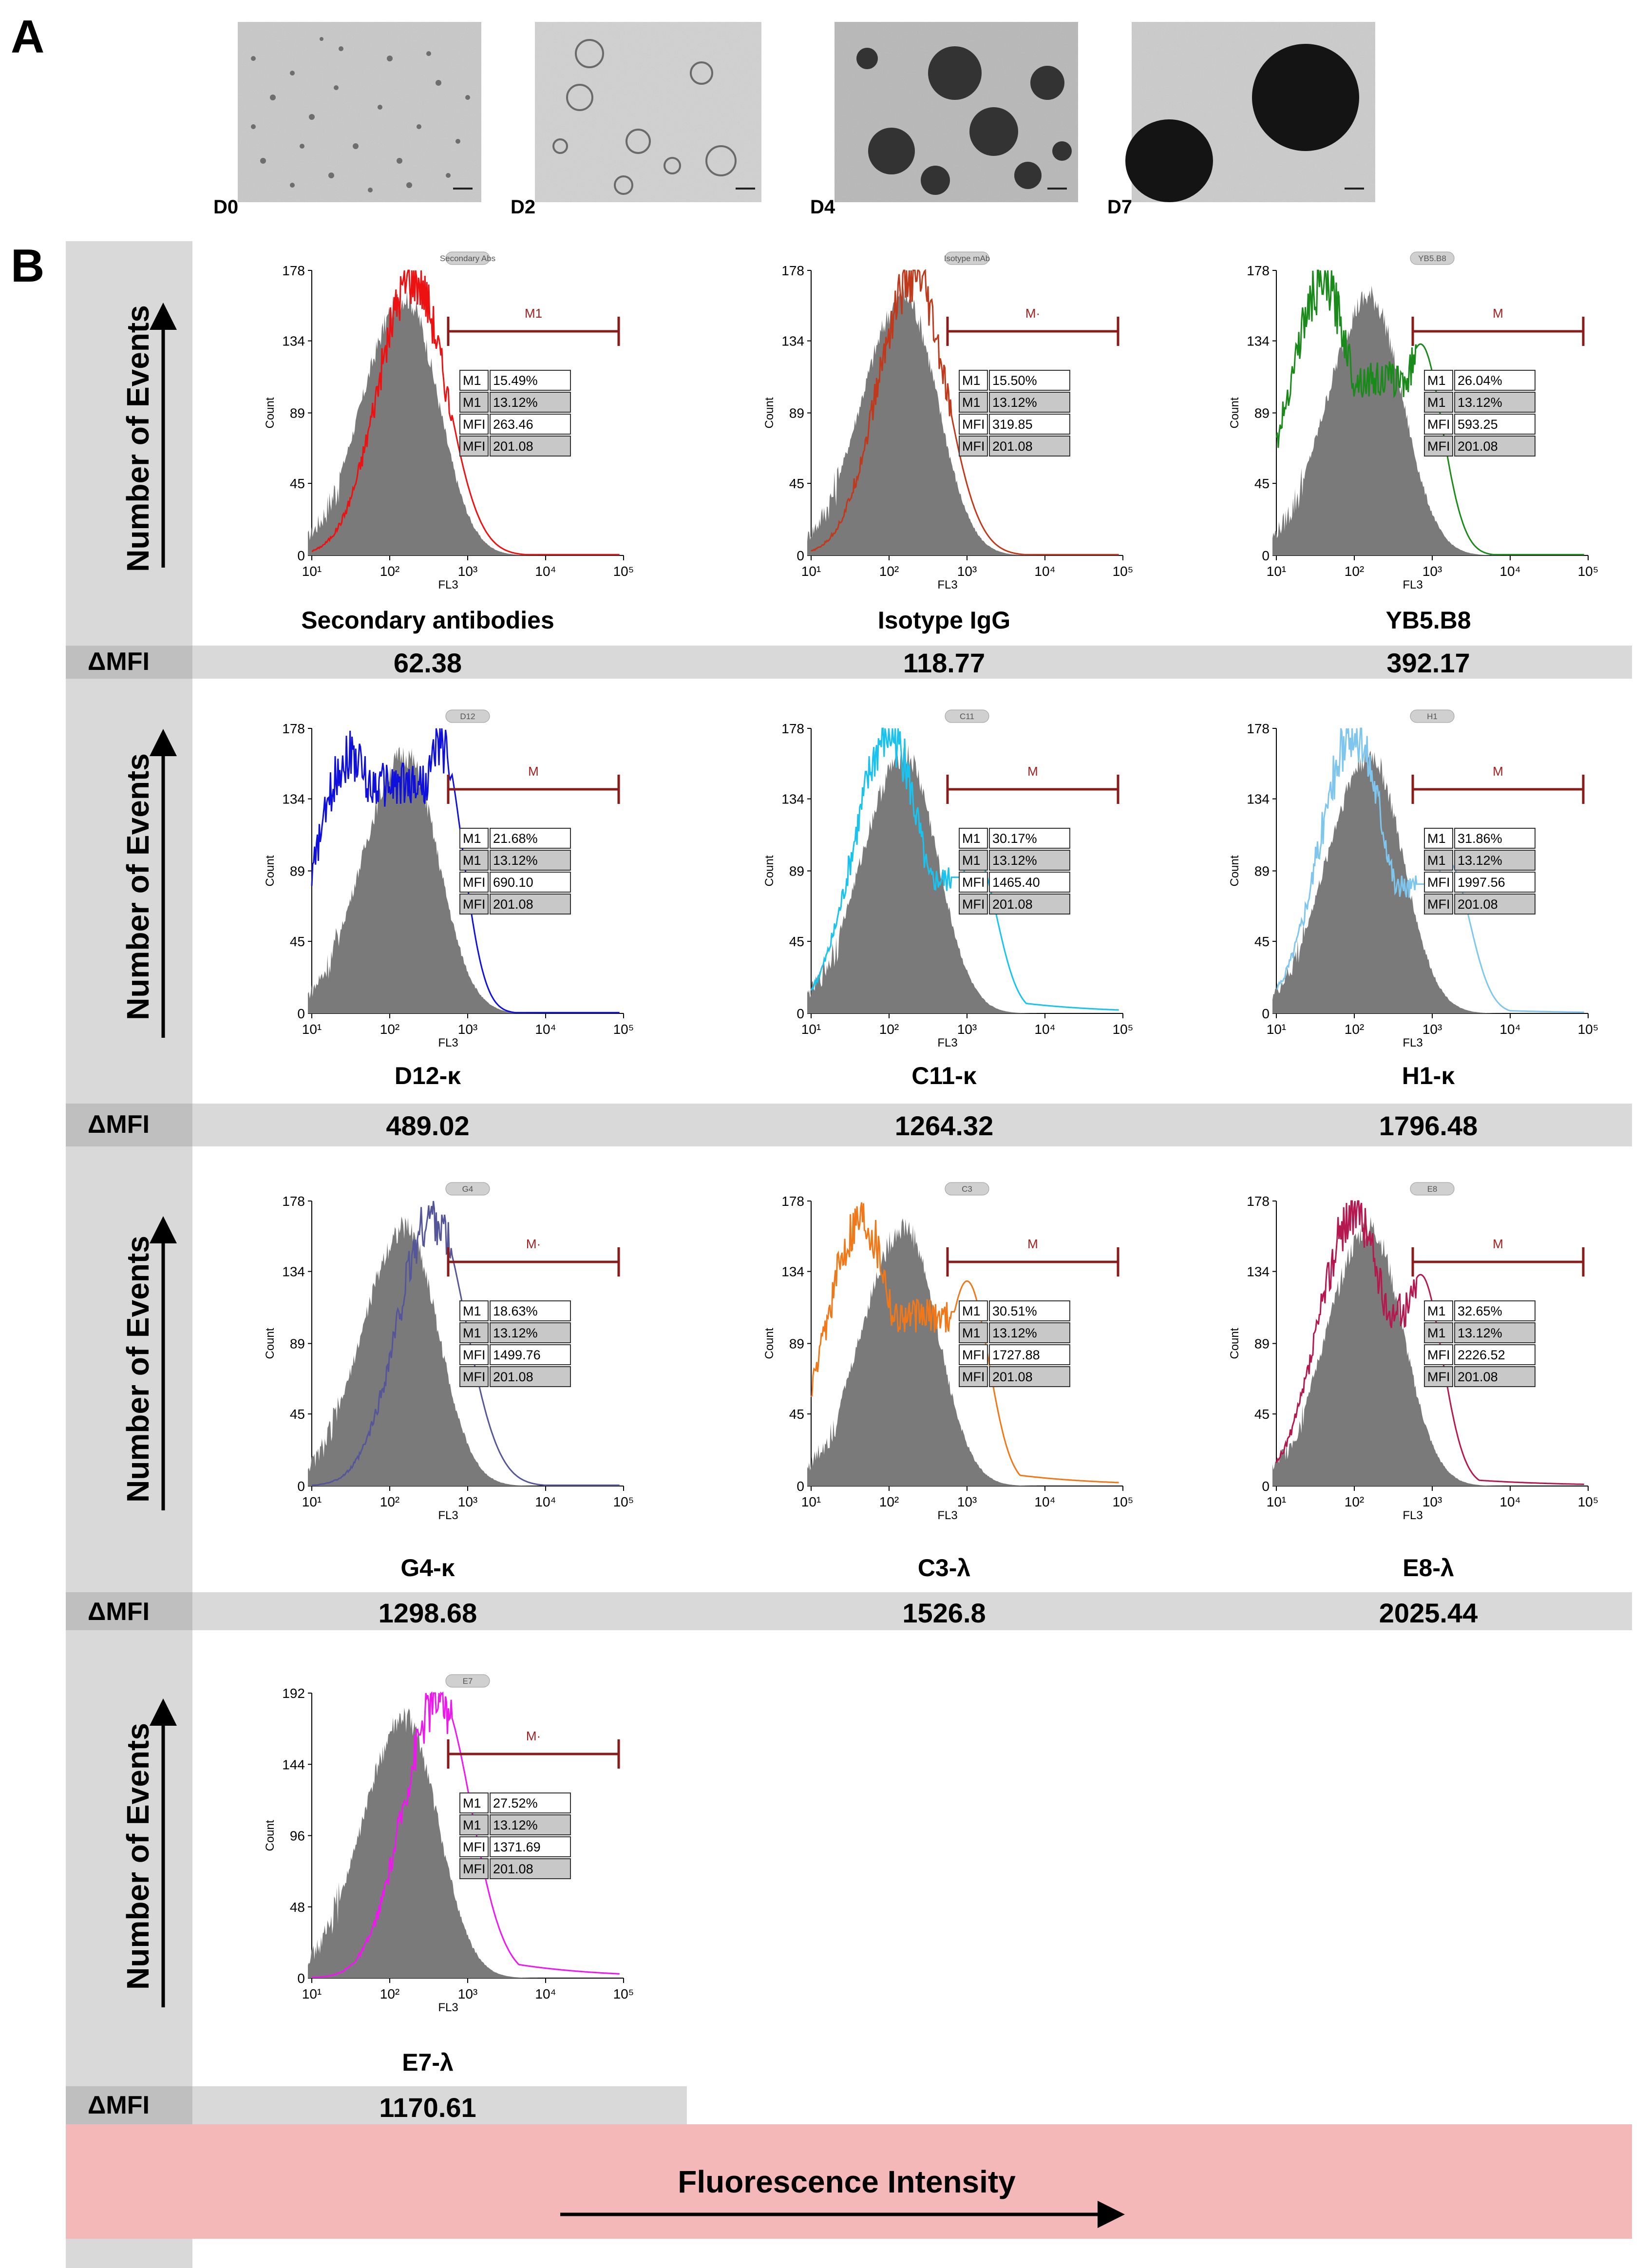 This screenshot has width=1650, height=2268. Describe the element at coordinates (27, 37) in the screenshot. I see `panel-a-label: A` at that location.